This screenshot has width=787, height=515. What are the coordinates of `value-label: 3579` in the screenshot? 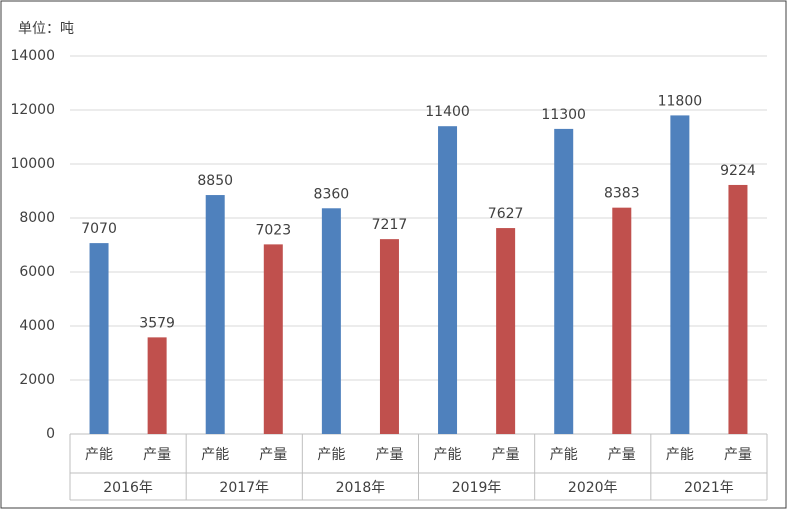 It's located at (157, 323).